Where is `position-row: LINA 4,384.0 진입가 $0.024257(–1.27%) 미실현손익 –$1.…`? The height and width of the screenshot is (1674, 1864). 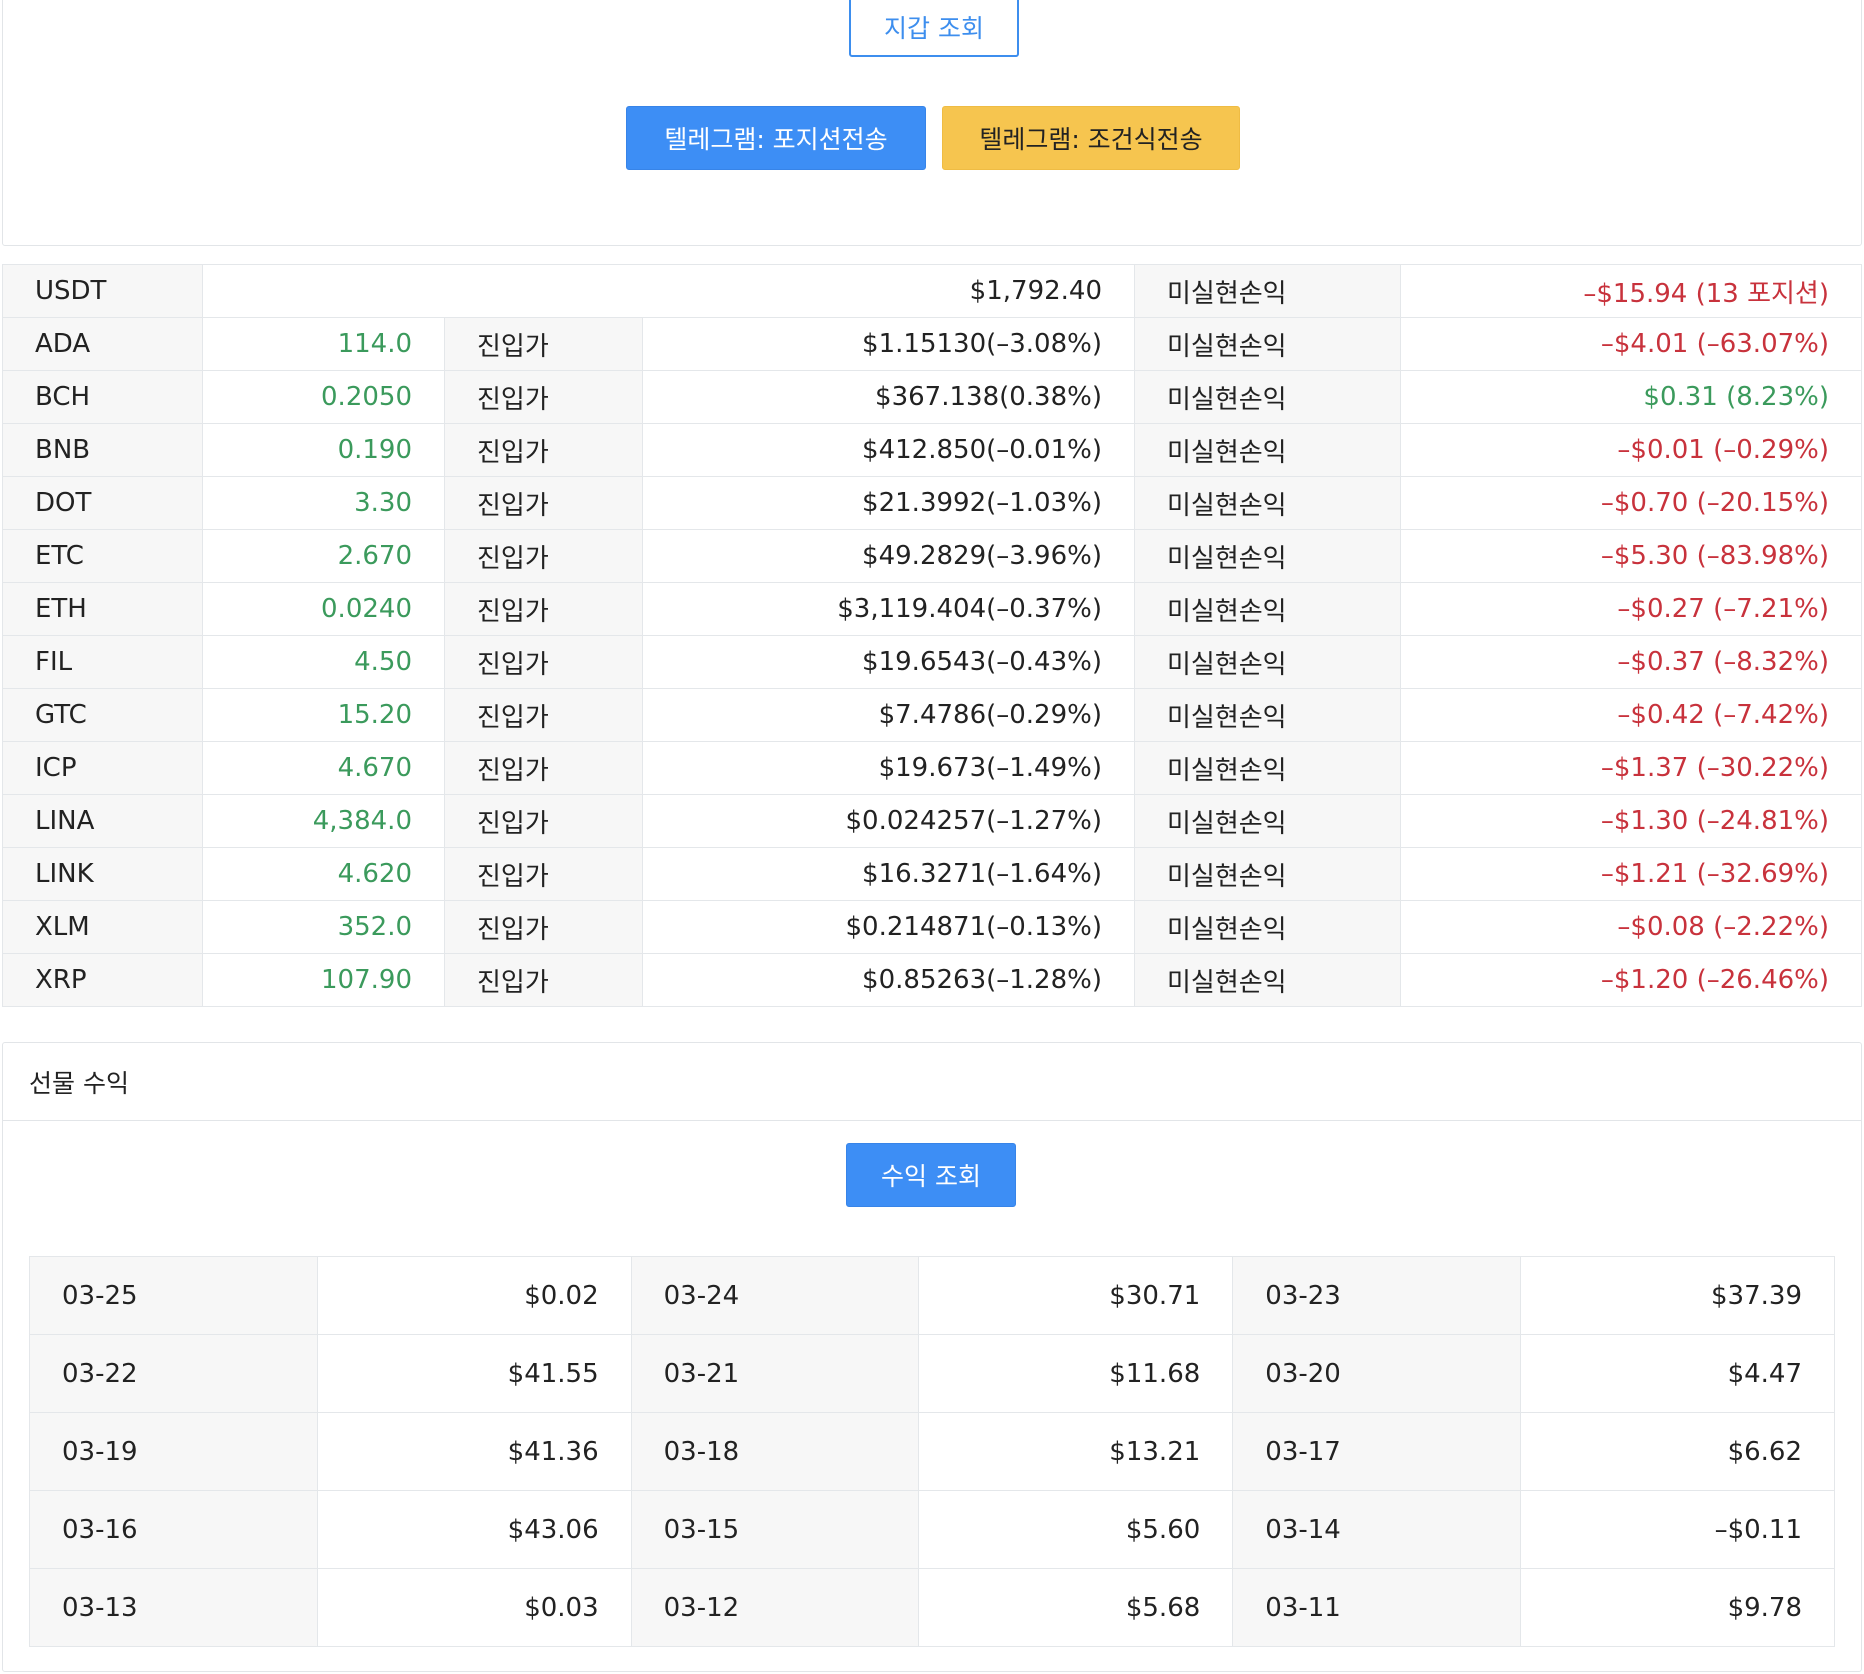
position-row: LINA 4,384.0 진입가 $0.024257(–1.27%) 미실현손익 –$1.… is located at coordinates (932, 821).